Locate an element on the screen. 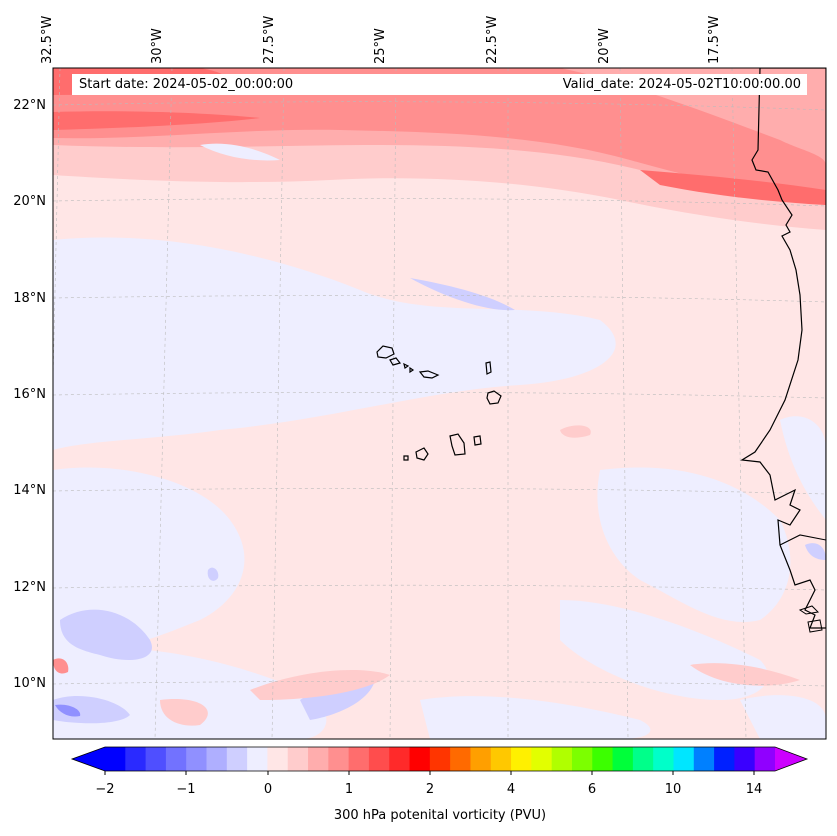 This screenshot has height=836, width=837. date-info-box is located at coordinates (439, 84).